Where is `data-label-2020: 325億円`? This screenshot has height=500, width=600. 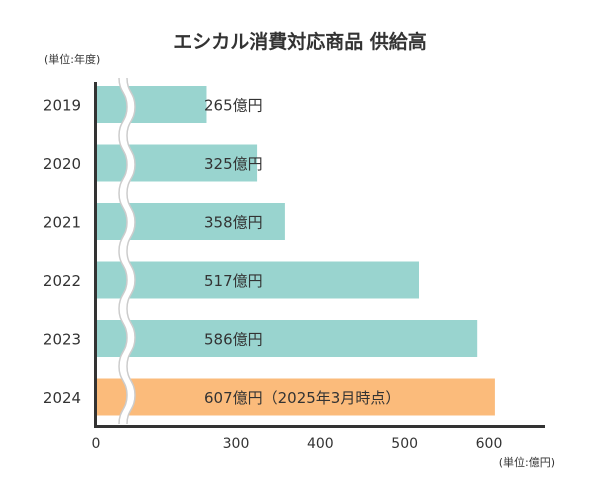 data-label-2020: 325億円 is located at coordinates (233, 164).